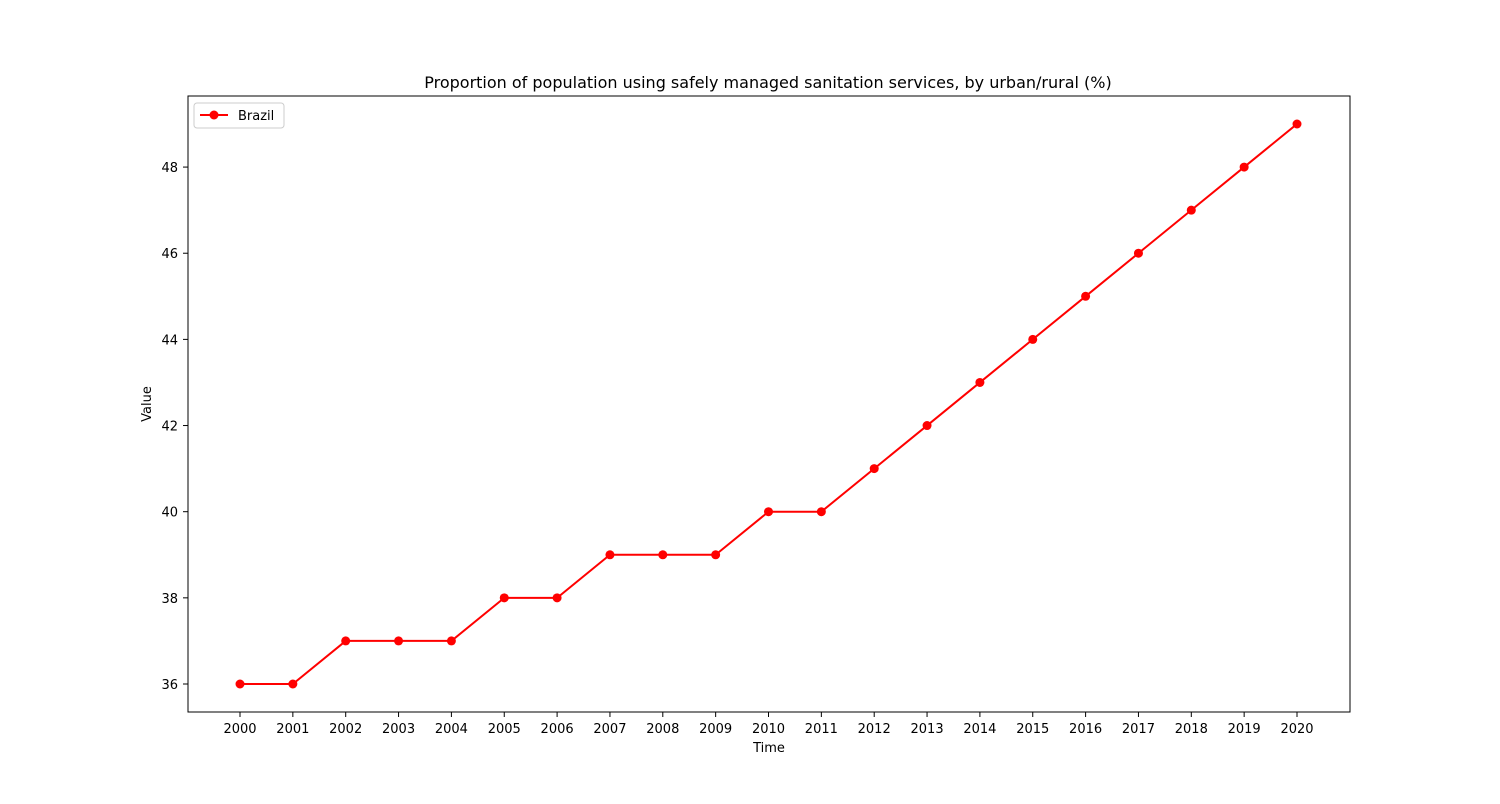  Describe the element at coordinates (1138, 729) in the screenshot. I see `x-tick-label: 2017` at that location.